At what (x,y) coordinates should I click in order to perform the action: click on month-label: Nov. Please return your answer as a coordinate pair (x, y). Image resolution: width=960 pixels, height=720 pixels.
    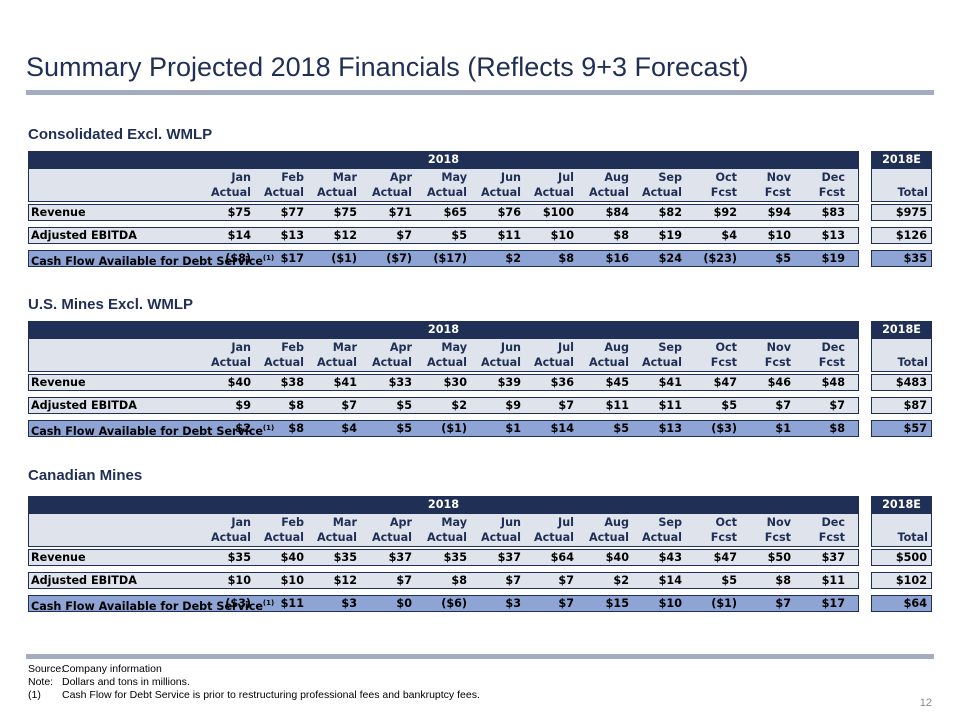
    Looking at the image, I should click on (778, 347).